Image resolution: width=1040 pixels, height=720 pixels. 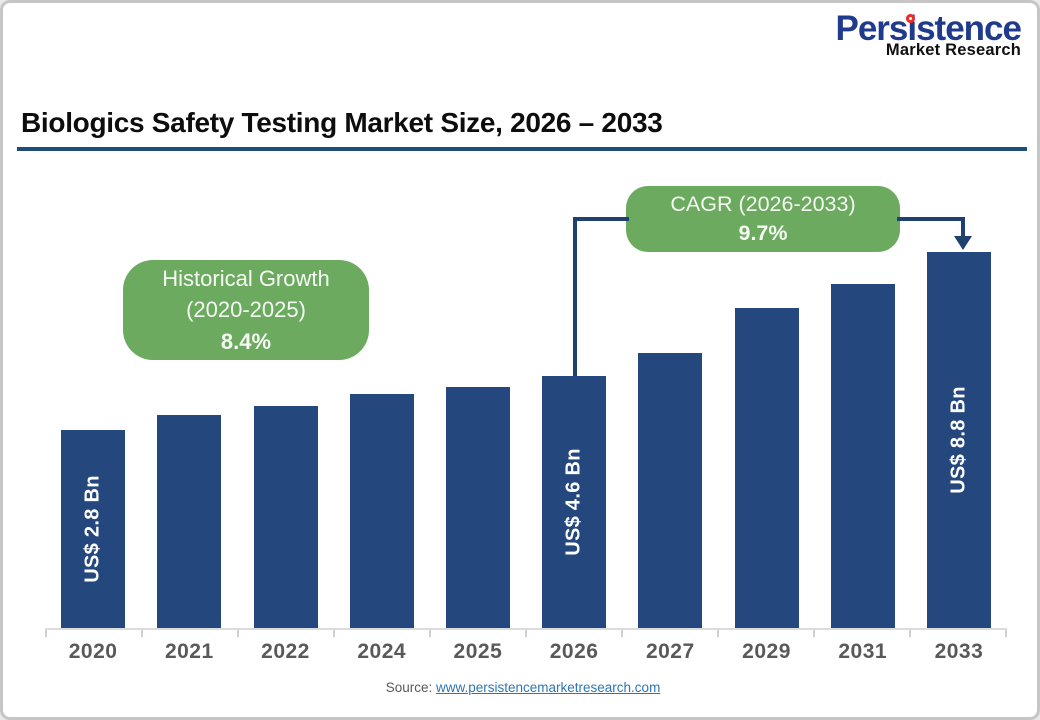 I want to click on source-prefix: Source:, so click(x=409, y=687).